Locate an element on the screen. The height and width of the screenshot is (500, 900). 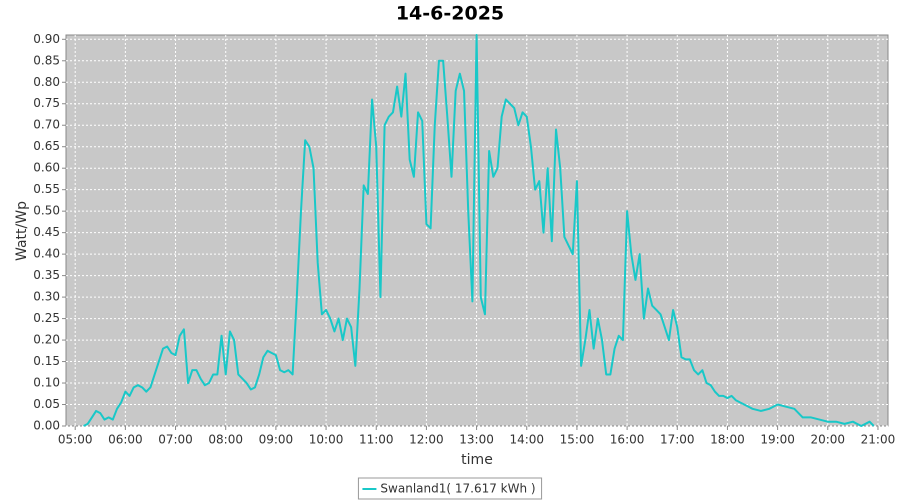
x-axis-label: time is located at coordinates (477, 460).